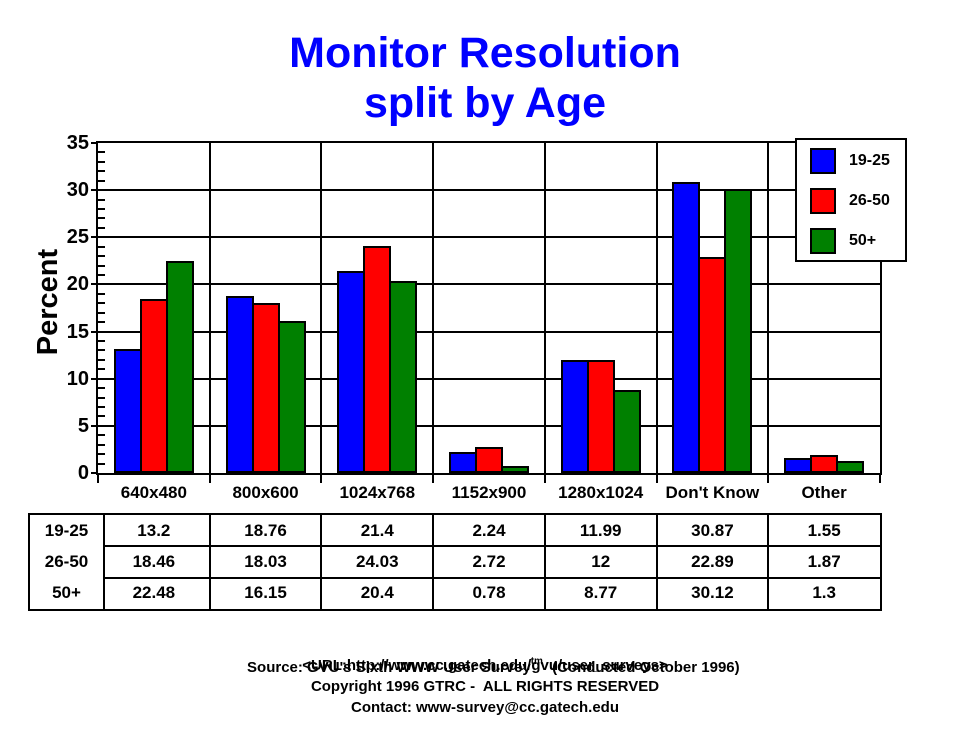 The height and width of the screenshot is (736, 970). I want to click on x-category-label: Other, so click(824, 492).